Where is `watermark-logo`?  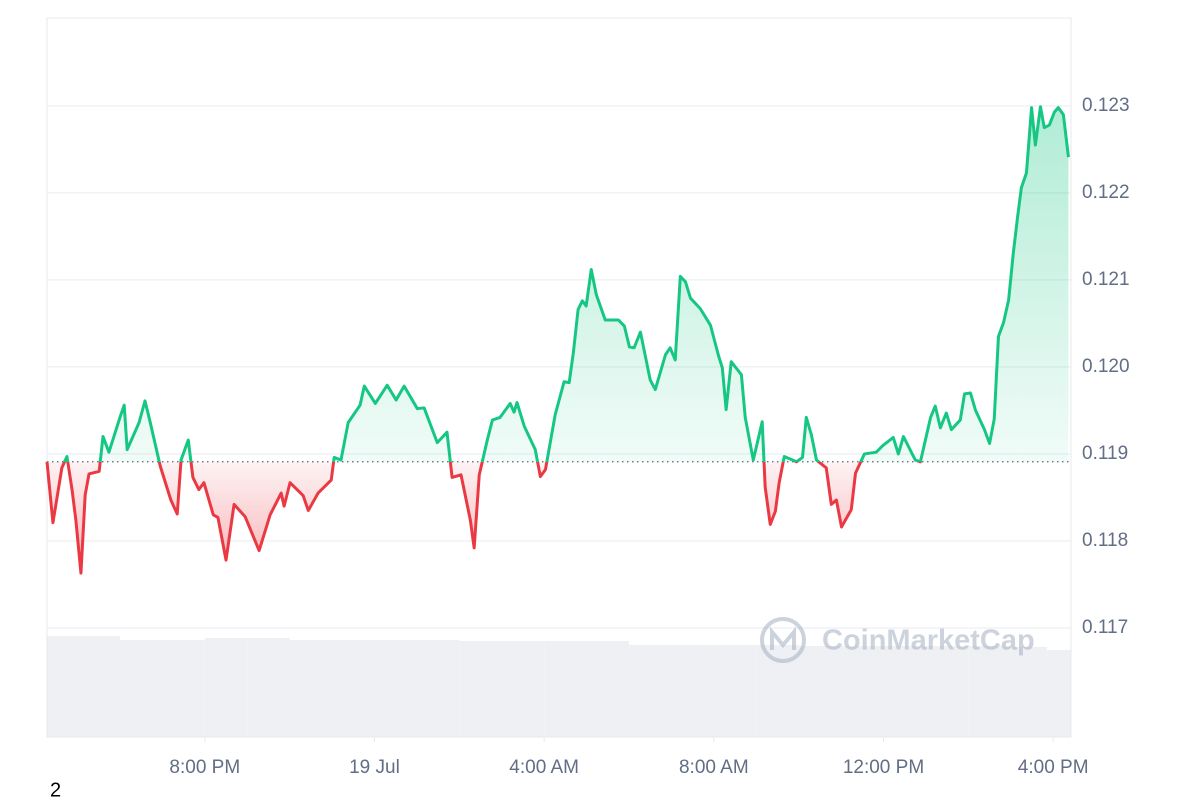 watermark-logo is located at coordinates (783, 640).